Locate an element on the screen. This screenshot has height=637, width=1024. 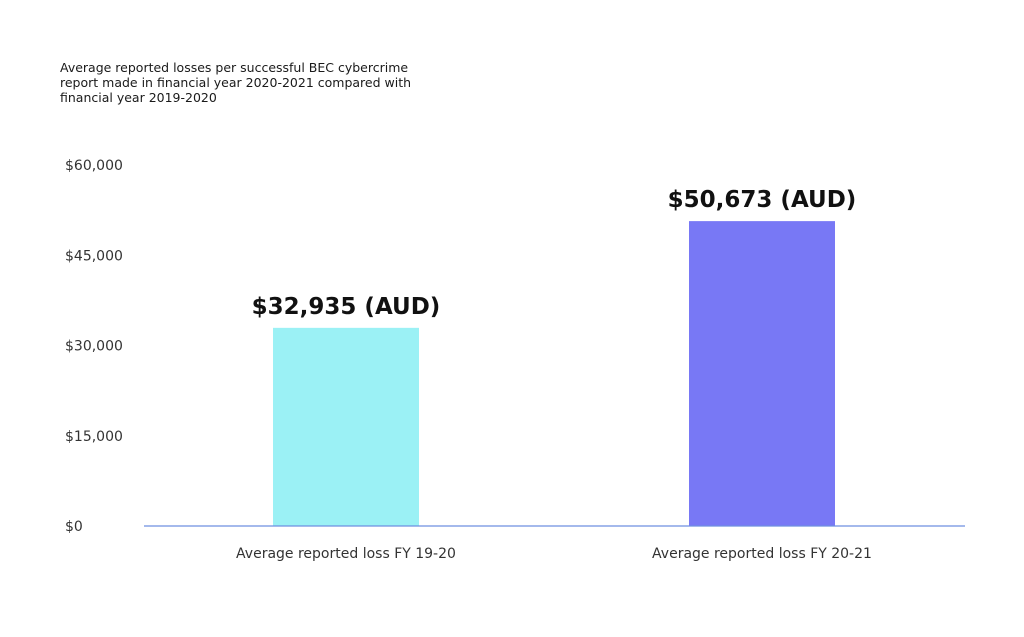
y-tick-label: $30,000 is located at coordinates (94, 347).